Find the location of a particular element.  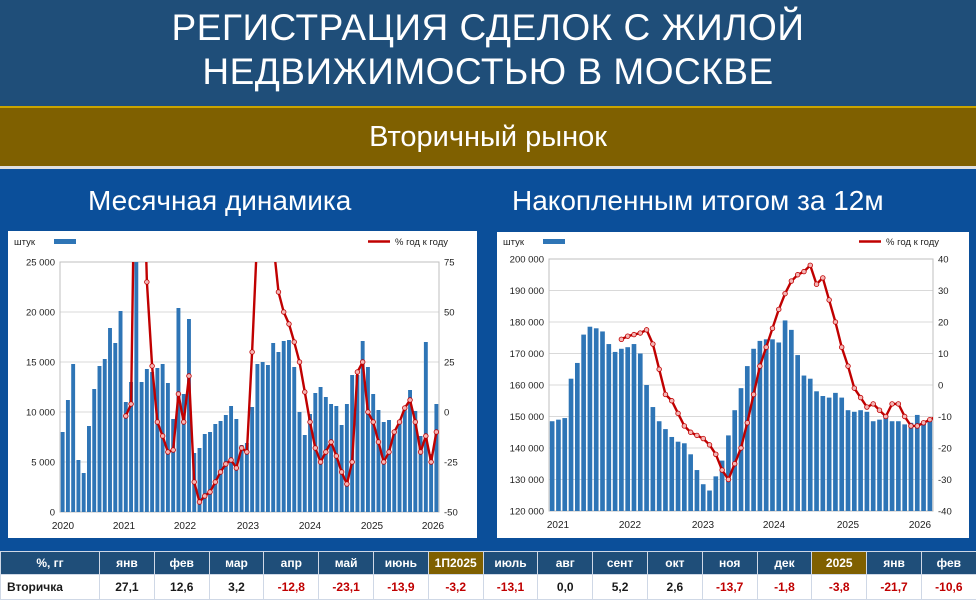

y2-tick-label: 75 is located at coordinates (449, 263).